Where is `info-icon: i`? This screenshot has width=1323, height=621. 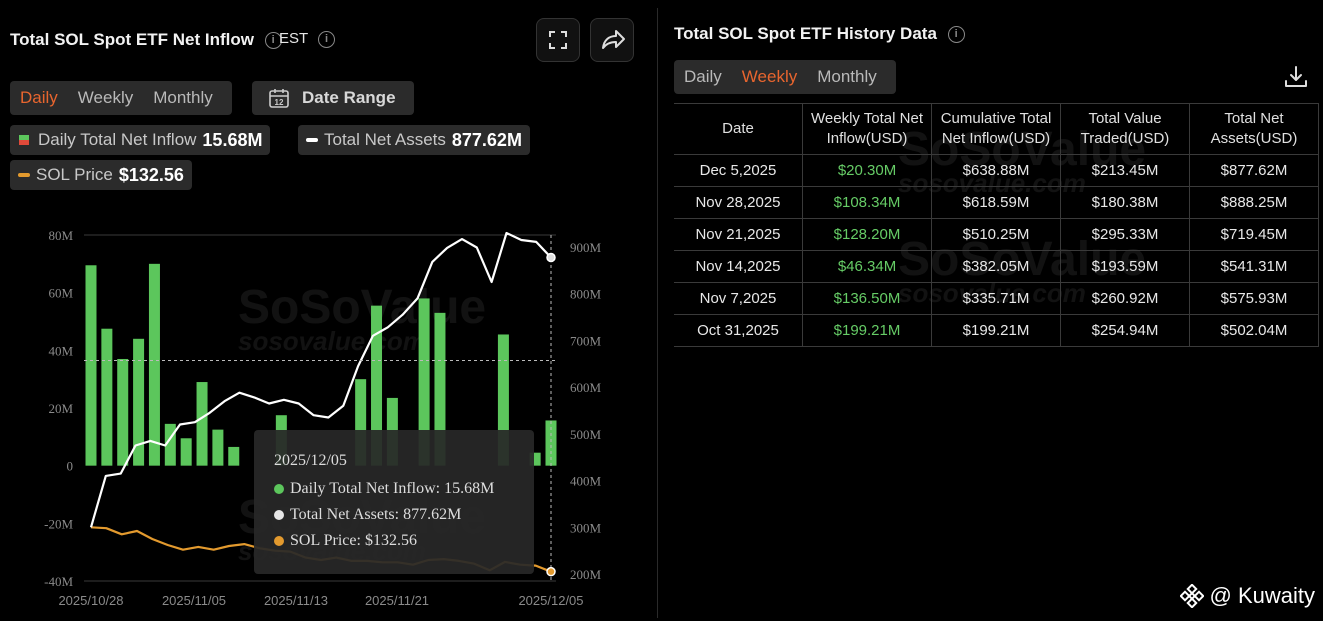
info-icon: i is located at coordinates (273, 41).